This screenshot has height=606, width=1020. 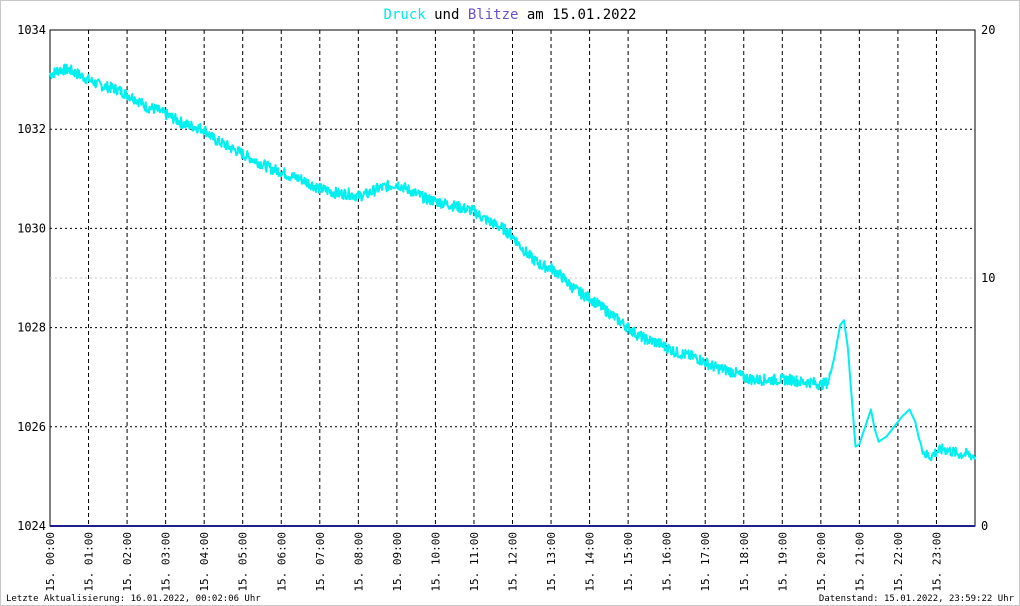 What do you see at coordinates (577, 15) in the screenshot?
I see `chart-title-part: am 15.01.2022` at bounding box center [577, 15].